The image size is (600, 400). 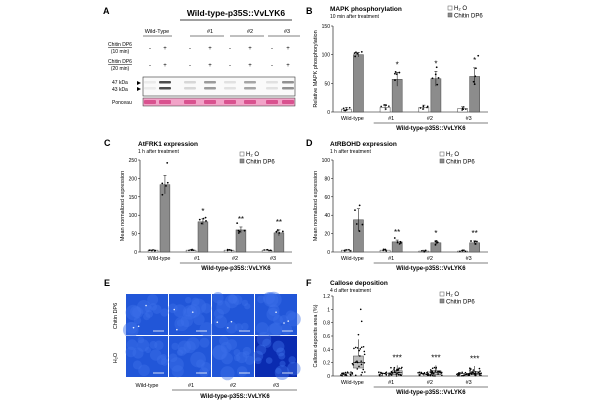 I want to click on legend-swatch-h2o, so click(x=442, y=294).